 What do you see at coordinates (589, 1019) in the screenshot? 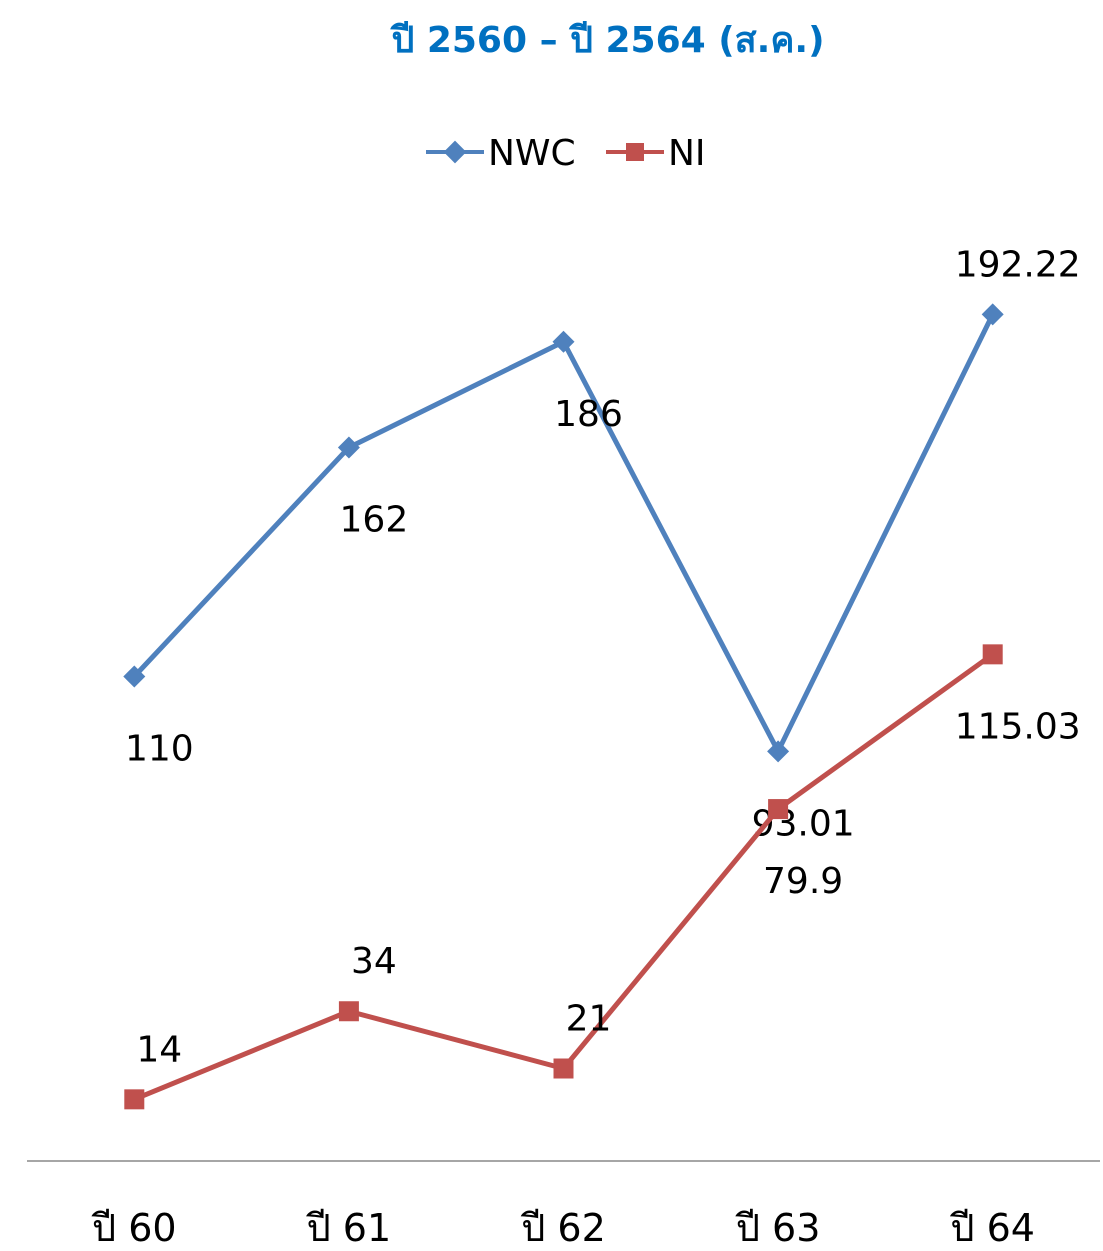
I see `data-label-ni-3: 21` at bounding box center [589, 1019].